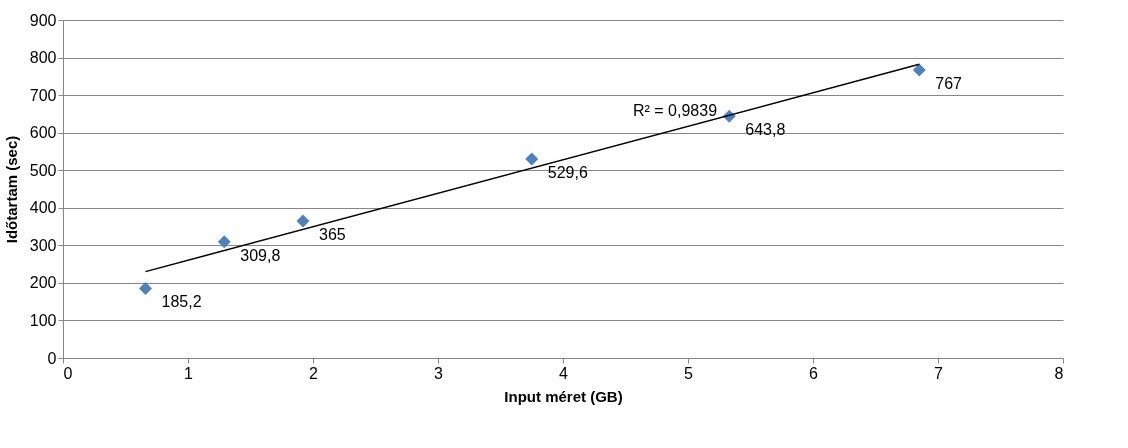  What do you see at coordinates (52, 358) in the screenshot?
I see `y-tick-label: 0` at bounding box center [52, 358].